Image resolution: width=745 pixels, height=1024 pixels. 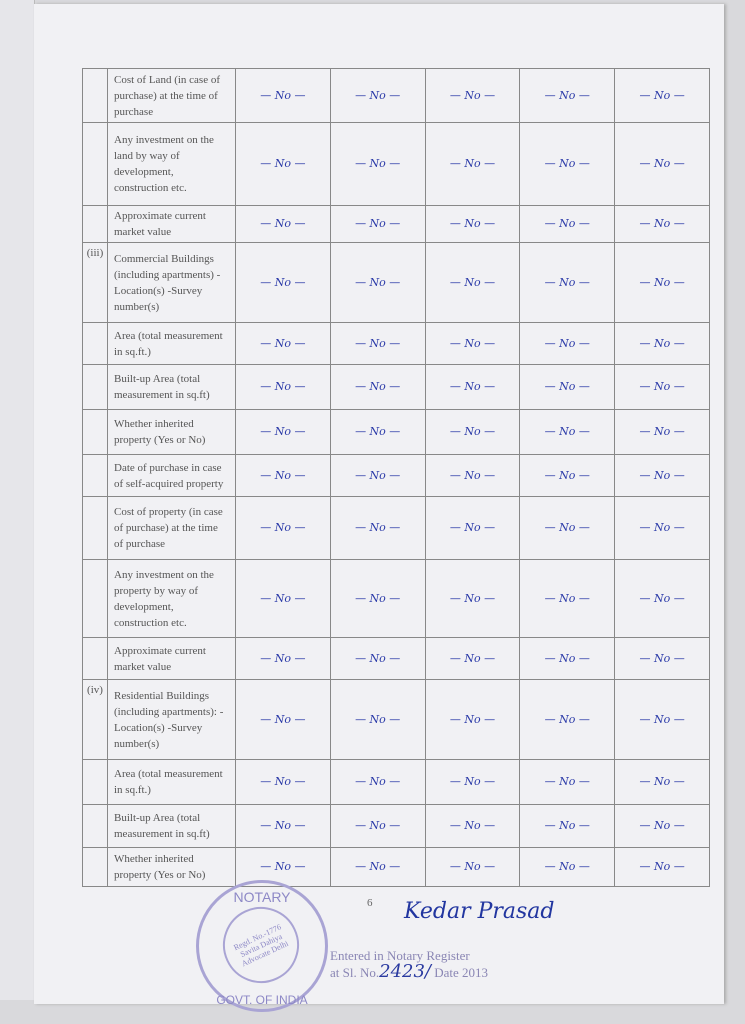 What do you see at coordinates (262, 897) in the screenshot?
I see `stamp-top-text: NOTARY` at bounding box center [262, 897].